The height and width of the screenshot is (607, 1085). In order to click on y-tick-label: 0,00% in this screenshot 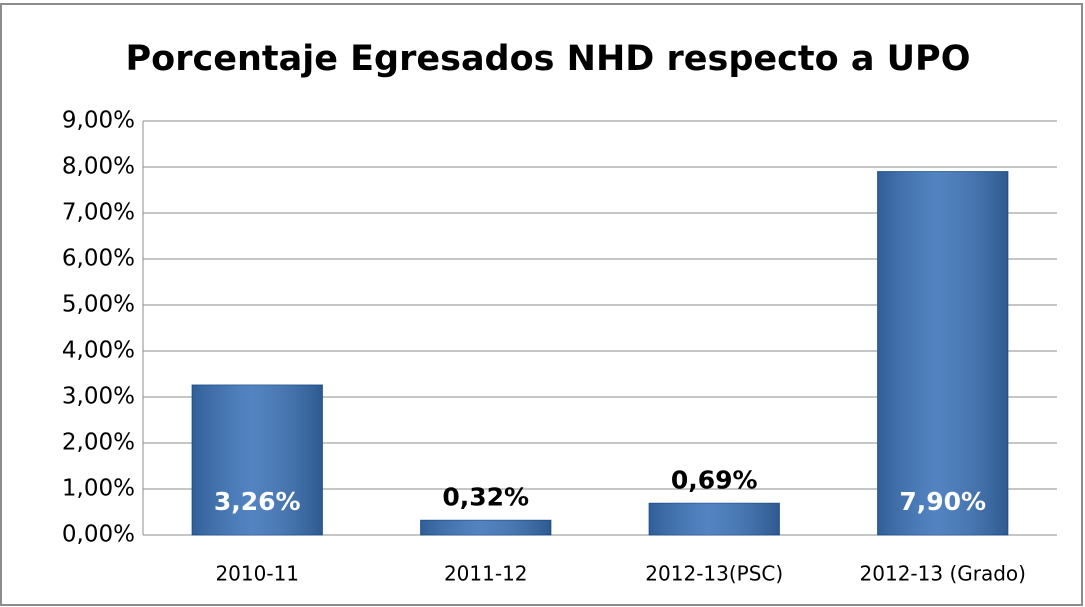, I will do `click(98, 535)`.